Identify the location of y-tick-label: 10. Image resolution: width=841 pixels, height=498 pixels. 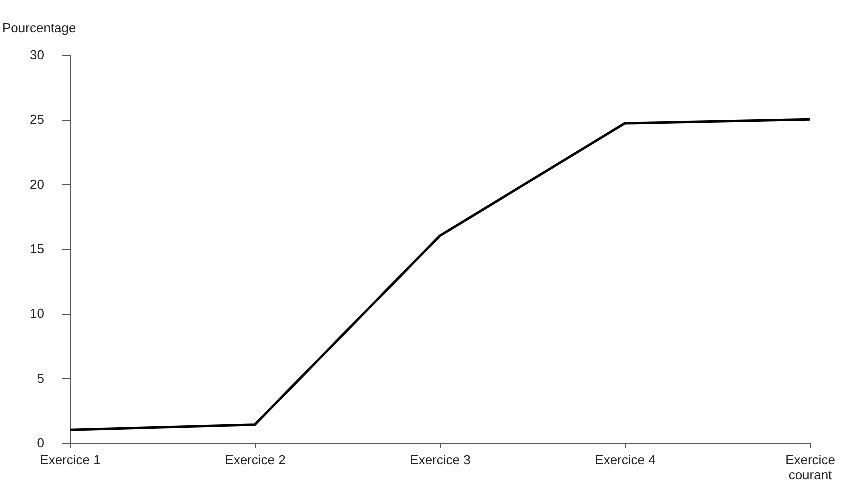
(37, 314).